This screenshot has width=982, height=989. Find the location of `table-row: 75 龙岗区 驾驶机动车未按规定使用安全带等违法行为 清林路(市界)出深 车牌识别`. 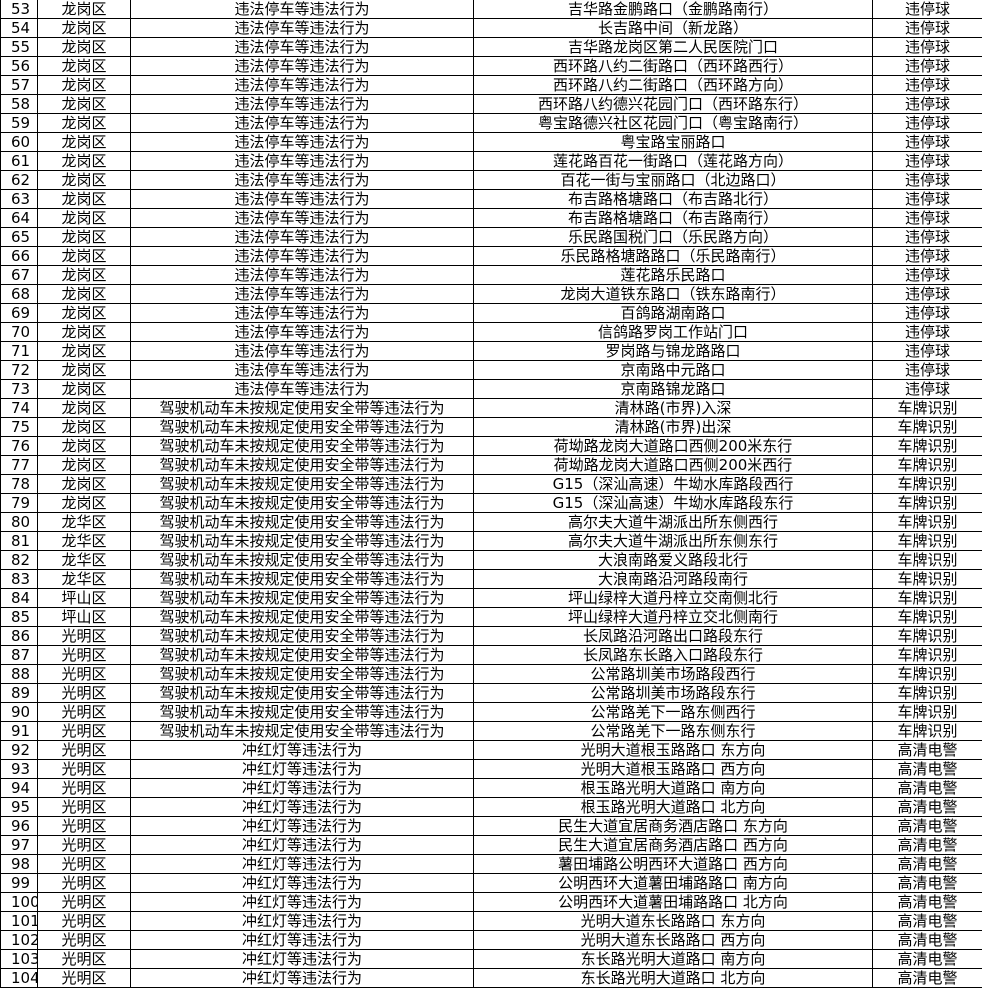

table-row: 75 龙岗区 驾驶机动车未按规定使用安全带等违法行为 清林路(市界)出深 车牌识别 is located at coordinates (491, 427).